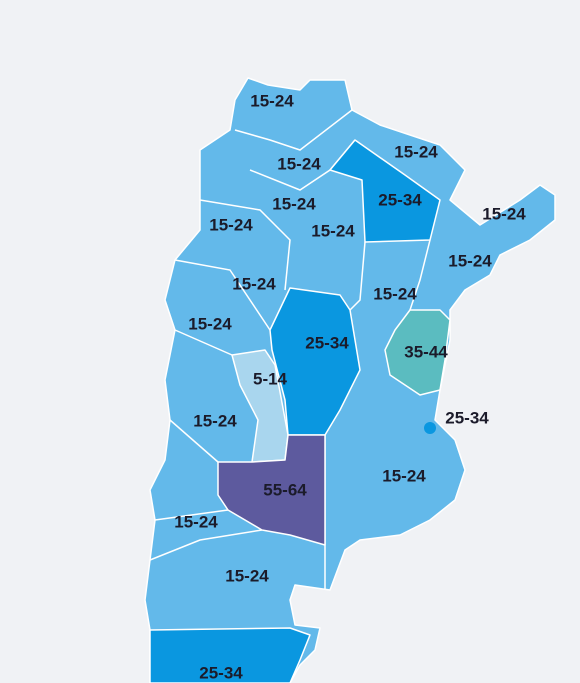  I want to click on region-label: 5-14, so click(270, 378).